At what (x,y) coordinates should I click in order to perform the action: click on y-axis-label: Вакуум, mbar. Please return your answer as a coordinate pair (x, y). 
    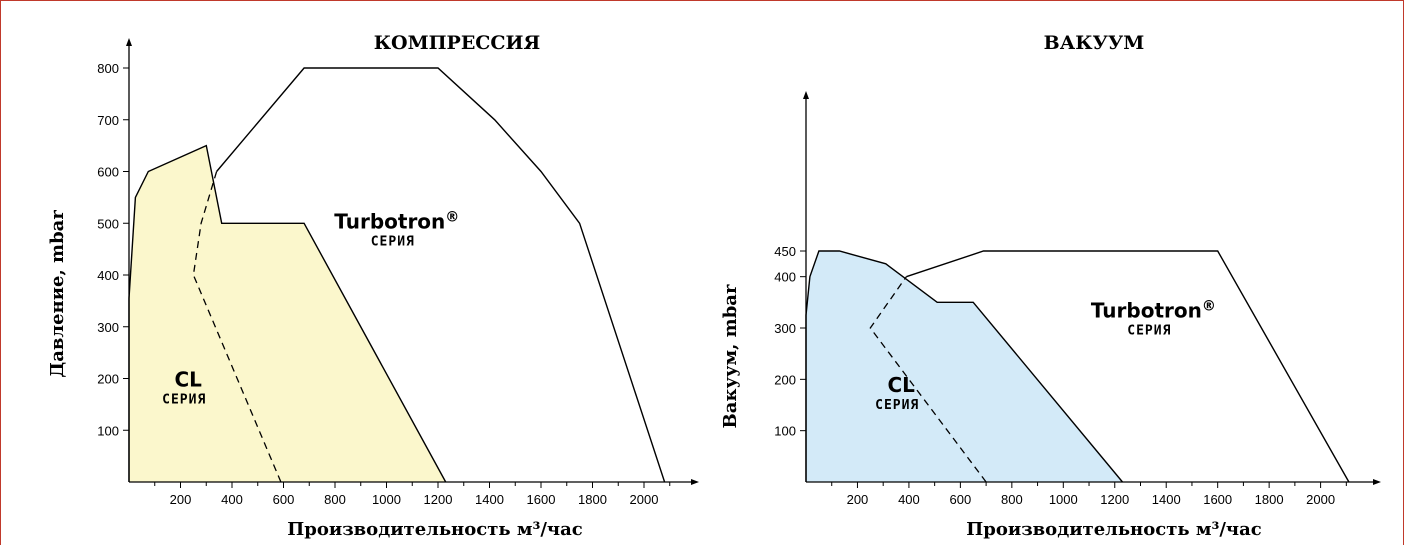
    Looking at the image, I should click on (730, 356).